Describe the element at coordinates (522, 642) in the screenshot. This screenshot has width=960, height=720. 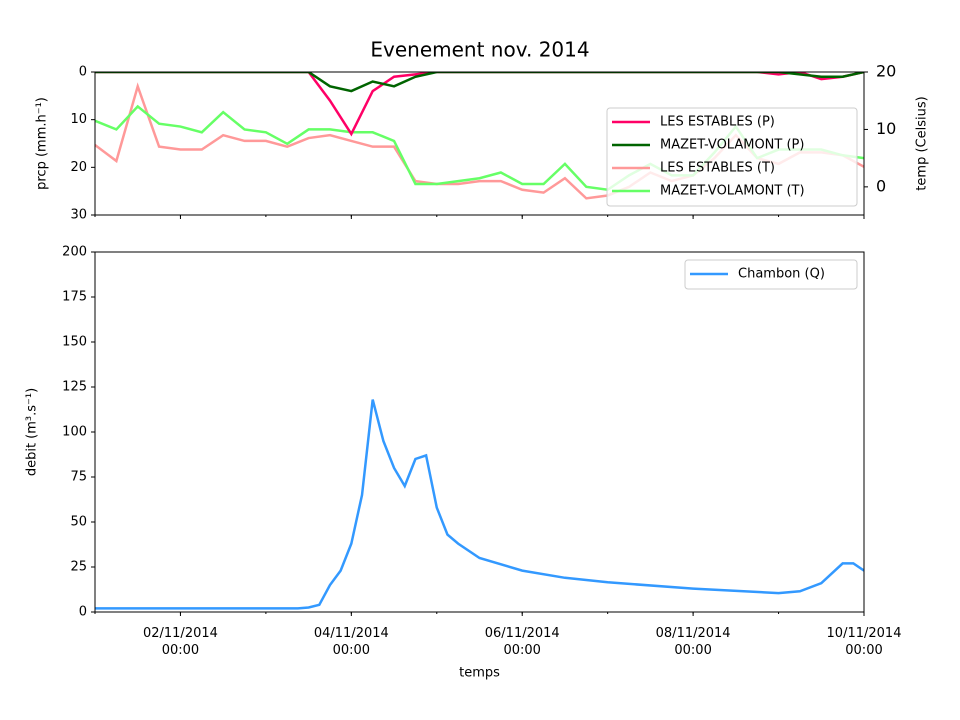
I see `x-tick-label: 06/11/2014 00:00` at that location.